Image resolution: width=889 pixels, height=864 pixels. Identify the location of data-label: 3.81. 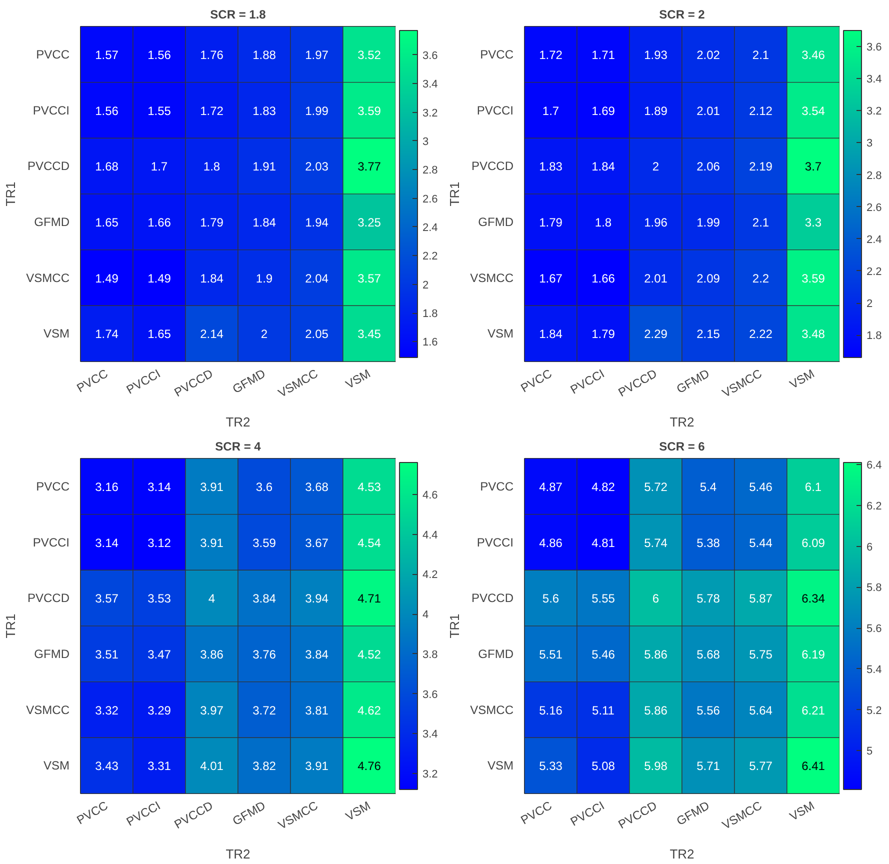
(317, 710).